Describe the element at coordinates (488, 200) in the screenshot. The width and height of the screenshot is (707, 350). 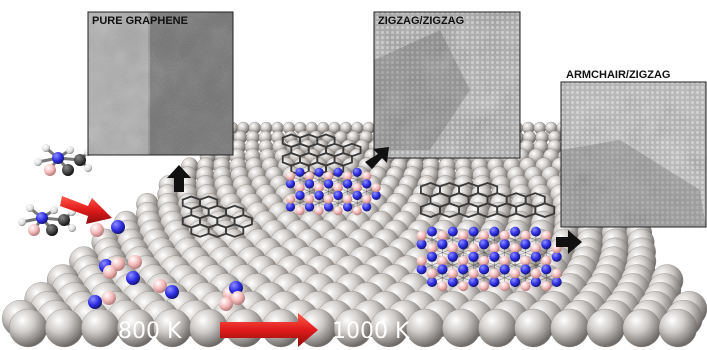
I see `graphene-flake-right` at that location.